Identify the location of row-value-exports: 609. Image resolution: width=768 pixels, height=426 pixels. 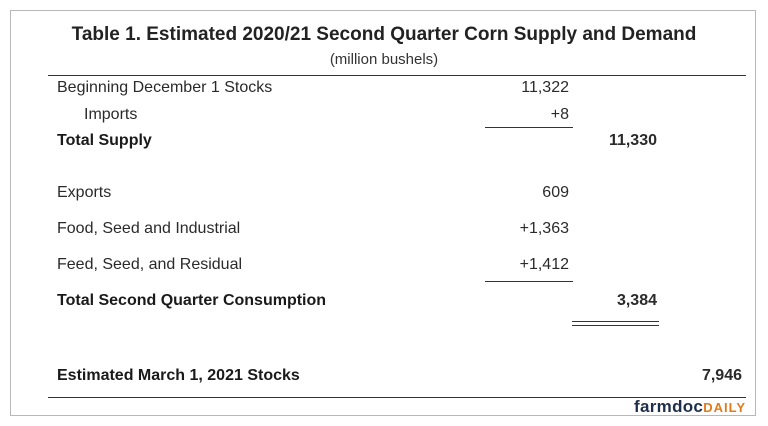
(555, 192).